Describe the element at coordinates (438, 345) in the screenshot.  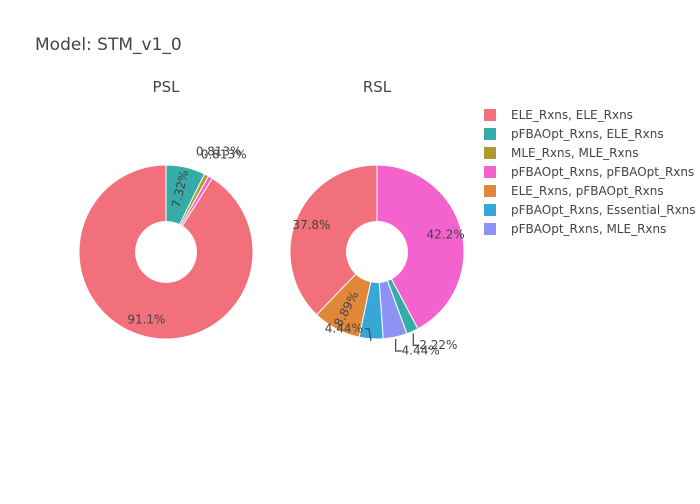
I see `slice-label-rsl-1: 2.22%` at that location.